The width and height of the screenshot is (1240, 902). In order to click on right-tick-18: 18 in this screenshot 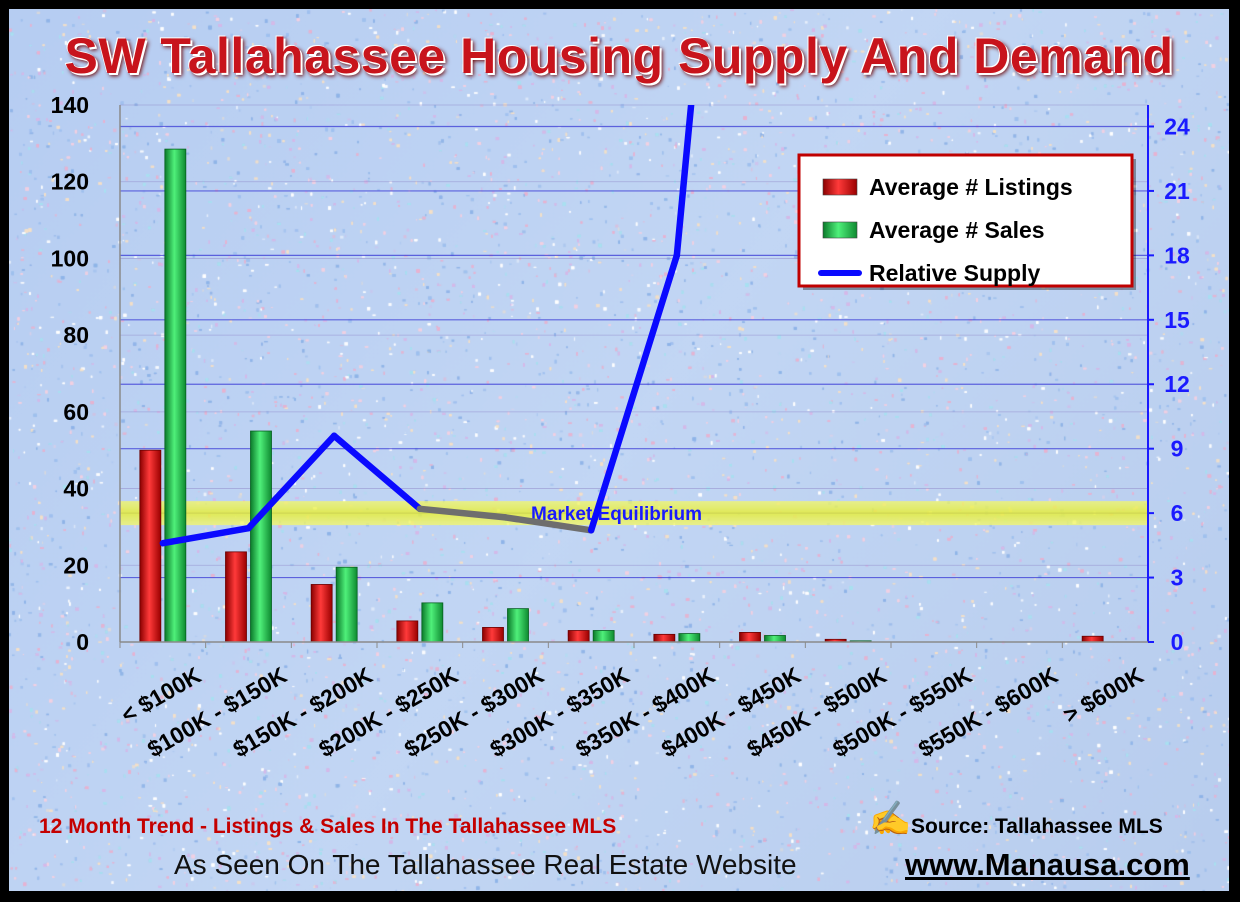, I will do `click(1177, 255)`.